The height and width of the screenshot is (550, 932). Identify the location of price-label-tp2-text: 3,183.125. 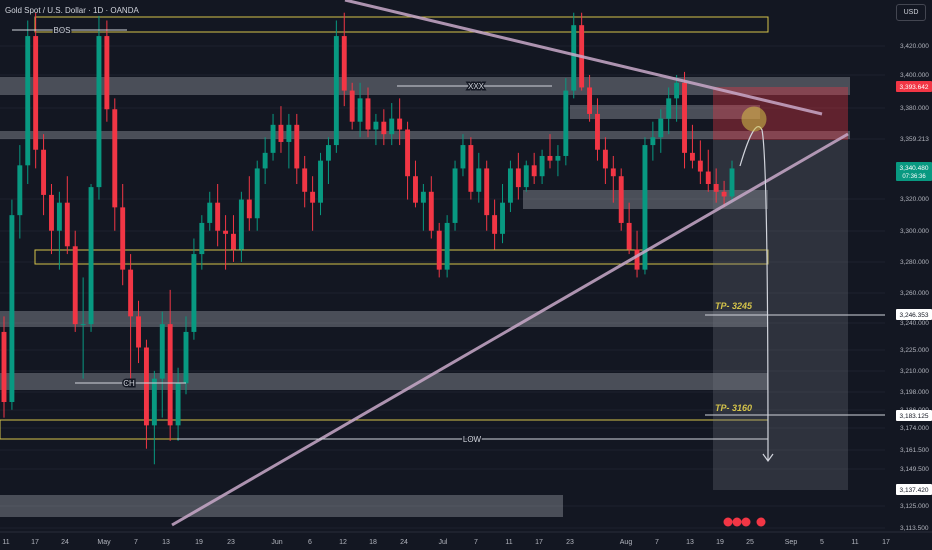
(914, 416).